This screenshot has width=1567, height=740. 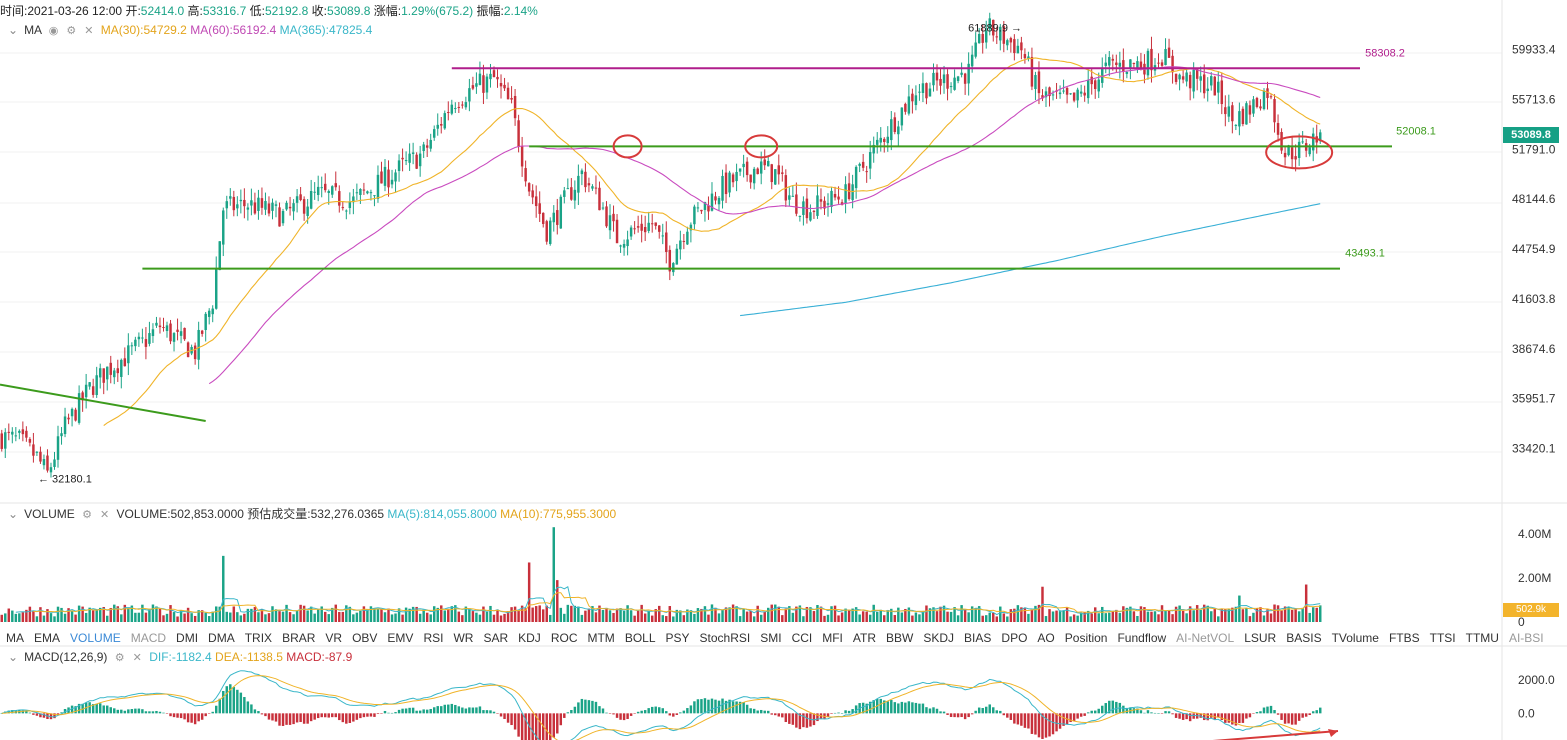 I want to click on eye-icon: ◉, so click(x=53, y=31).